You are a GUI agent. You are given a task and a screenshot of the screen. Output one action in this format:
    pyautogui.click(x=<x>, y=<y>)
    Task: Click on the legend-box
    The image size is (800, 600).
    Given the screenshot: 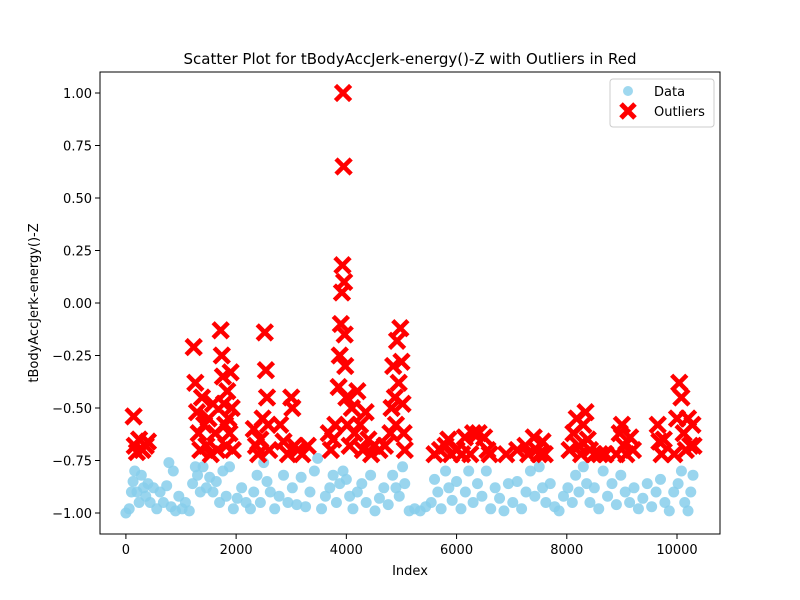 What is the action you would take?
    pyautogui.click(x=662, y=103)
    